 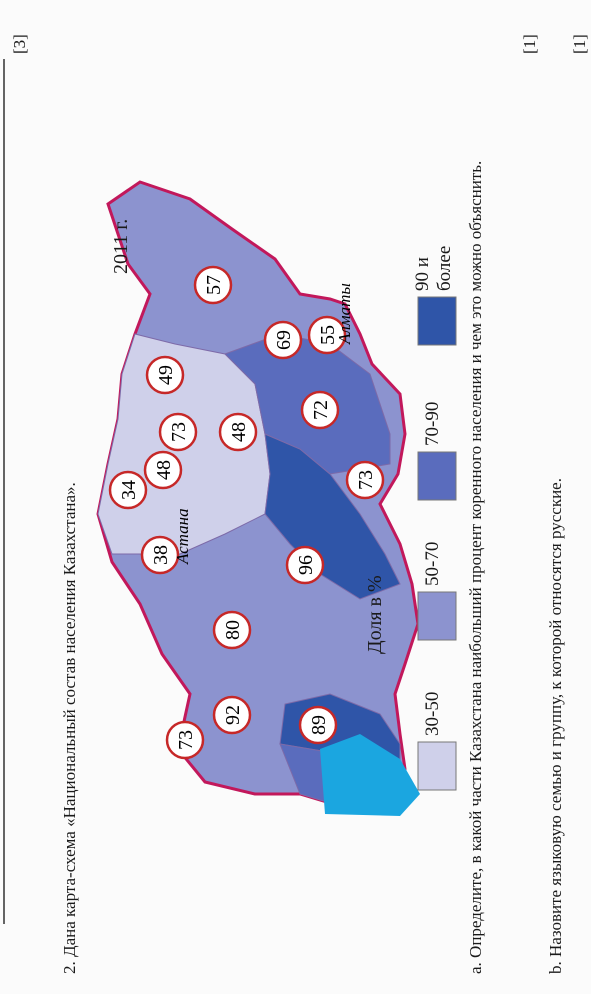 I want to click on legend-label: 70-90, so click(x=432, y=423).